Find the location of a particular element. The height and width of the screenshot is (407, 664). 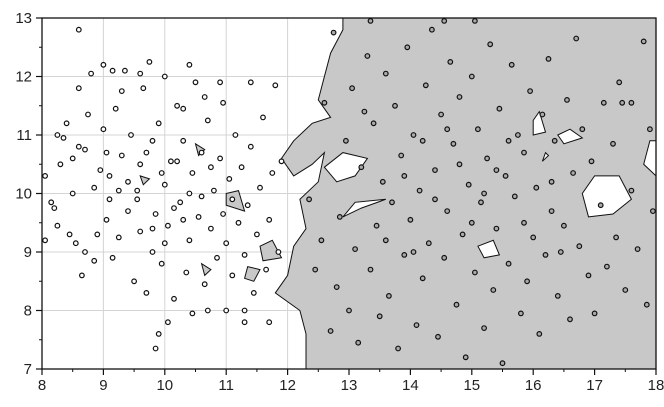

y-tick-label-1: 8 is located at coordinates (28, 311).